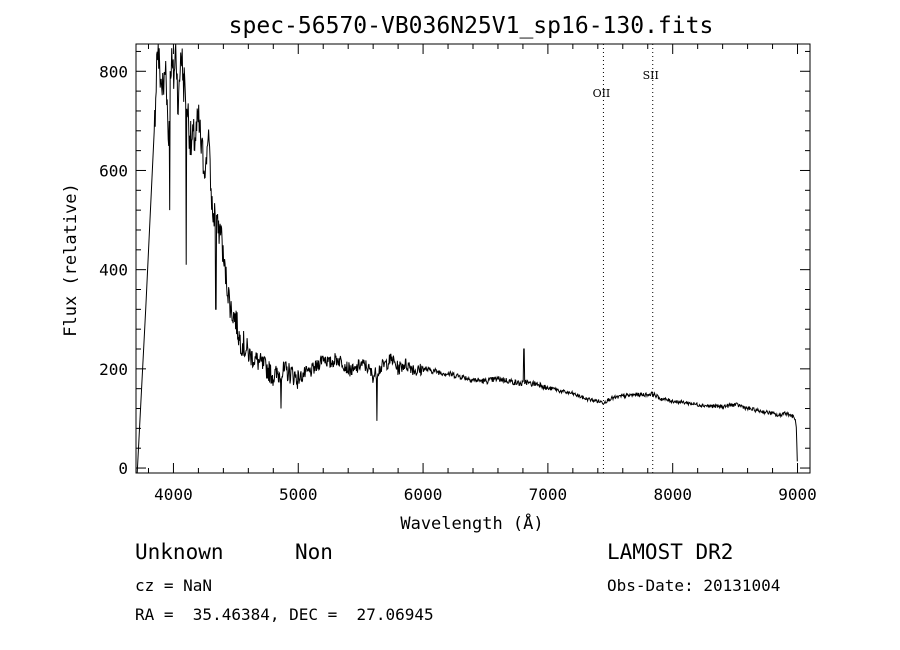 The height and width of the screenshot is (650, 900). Describe the element at coordinates (174, 585) in the screenshot. I see `redshift-readout: cz = NaN` at that location.